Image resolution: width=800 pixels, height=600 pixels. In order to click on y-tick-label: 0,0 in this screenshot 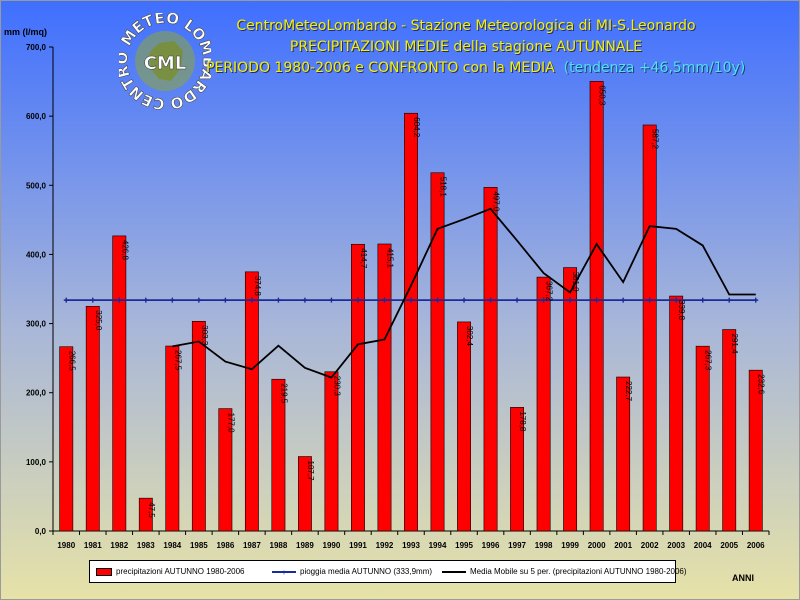, I will do `click(41, 531)`.